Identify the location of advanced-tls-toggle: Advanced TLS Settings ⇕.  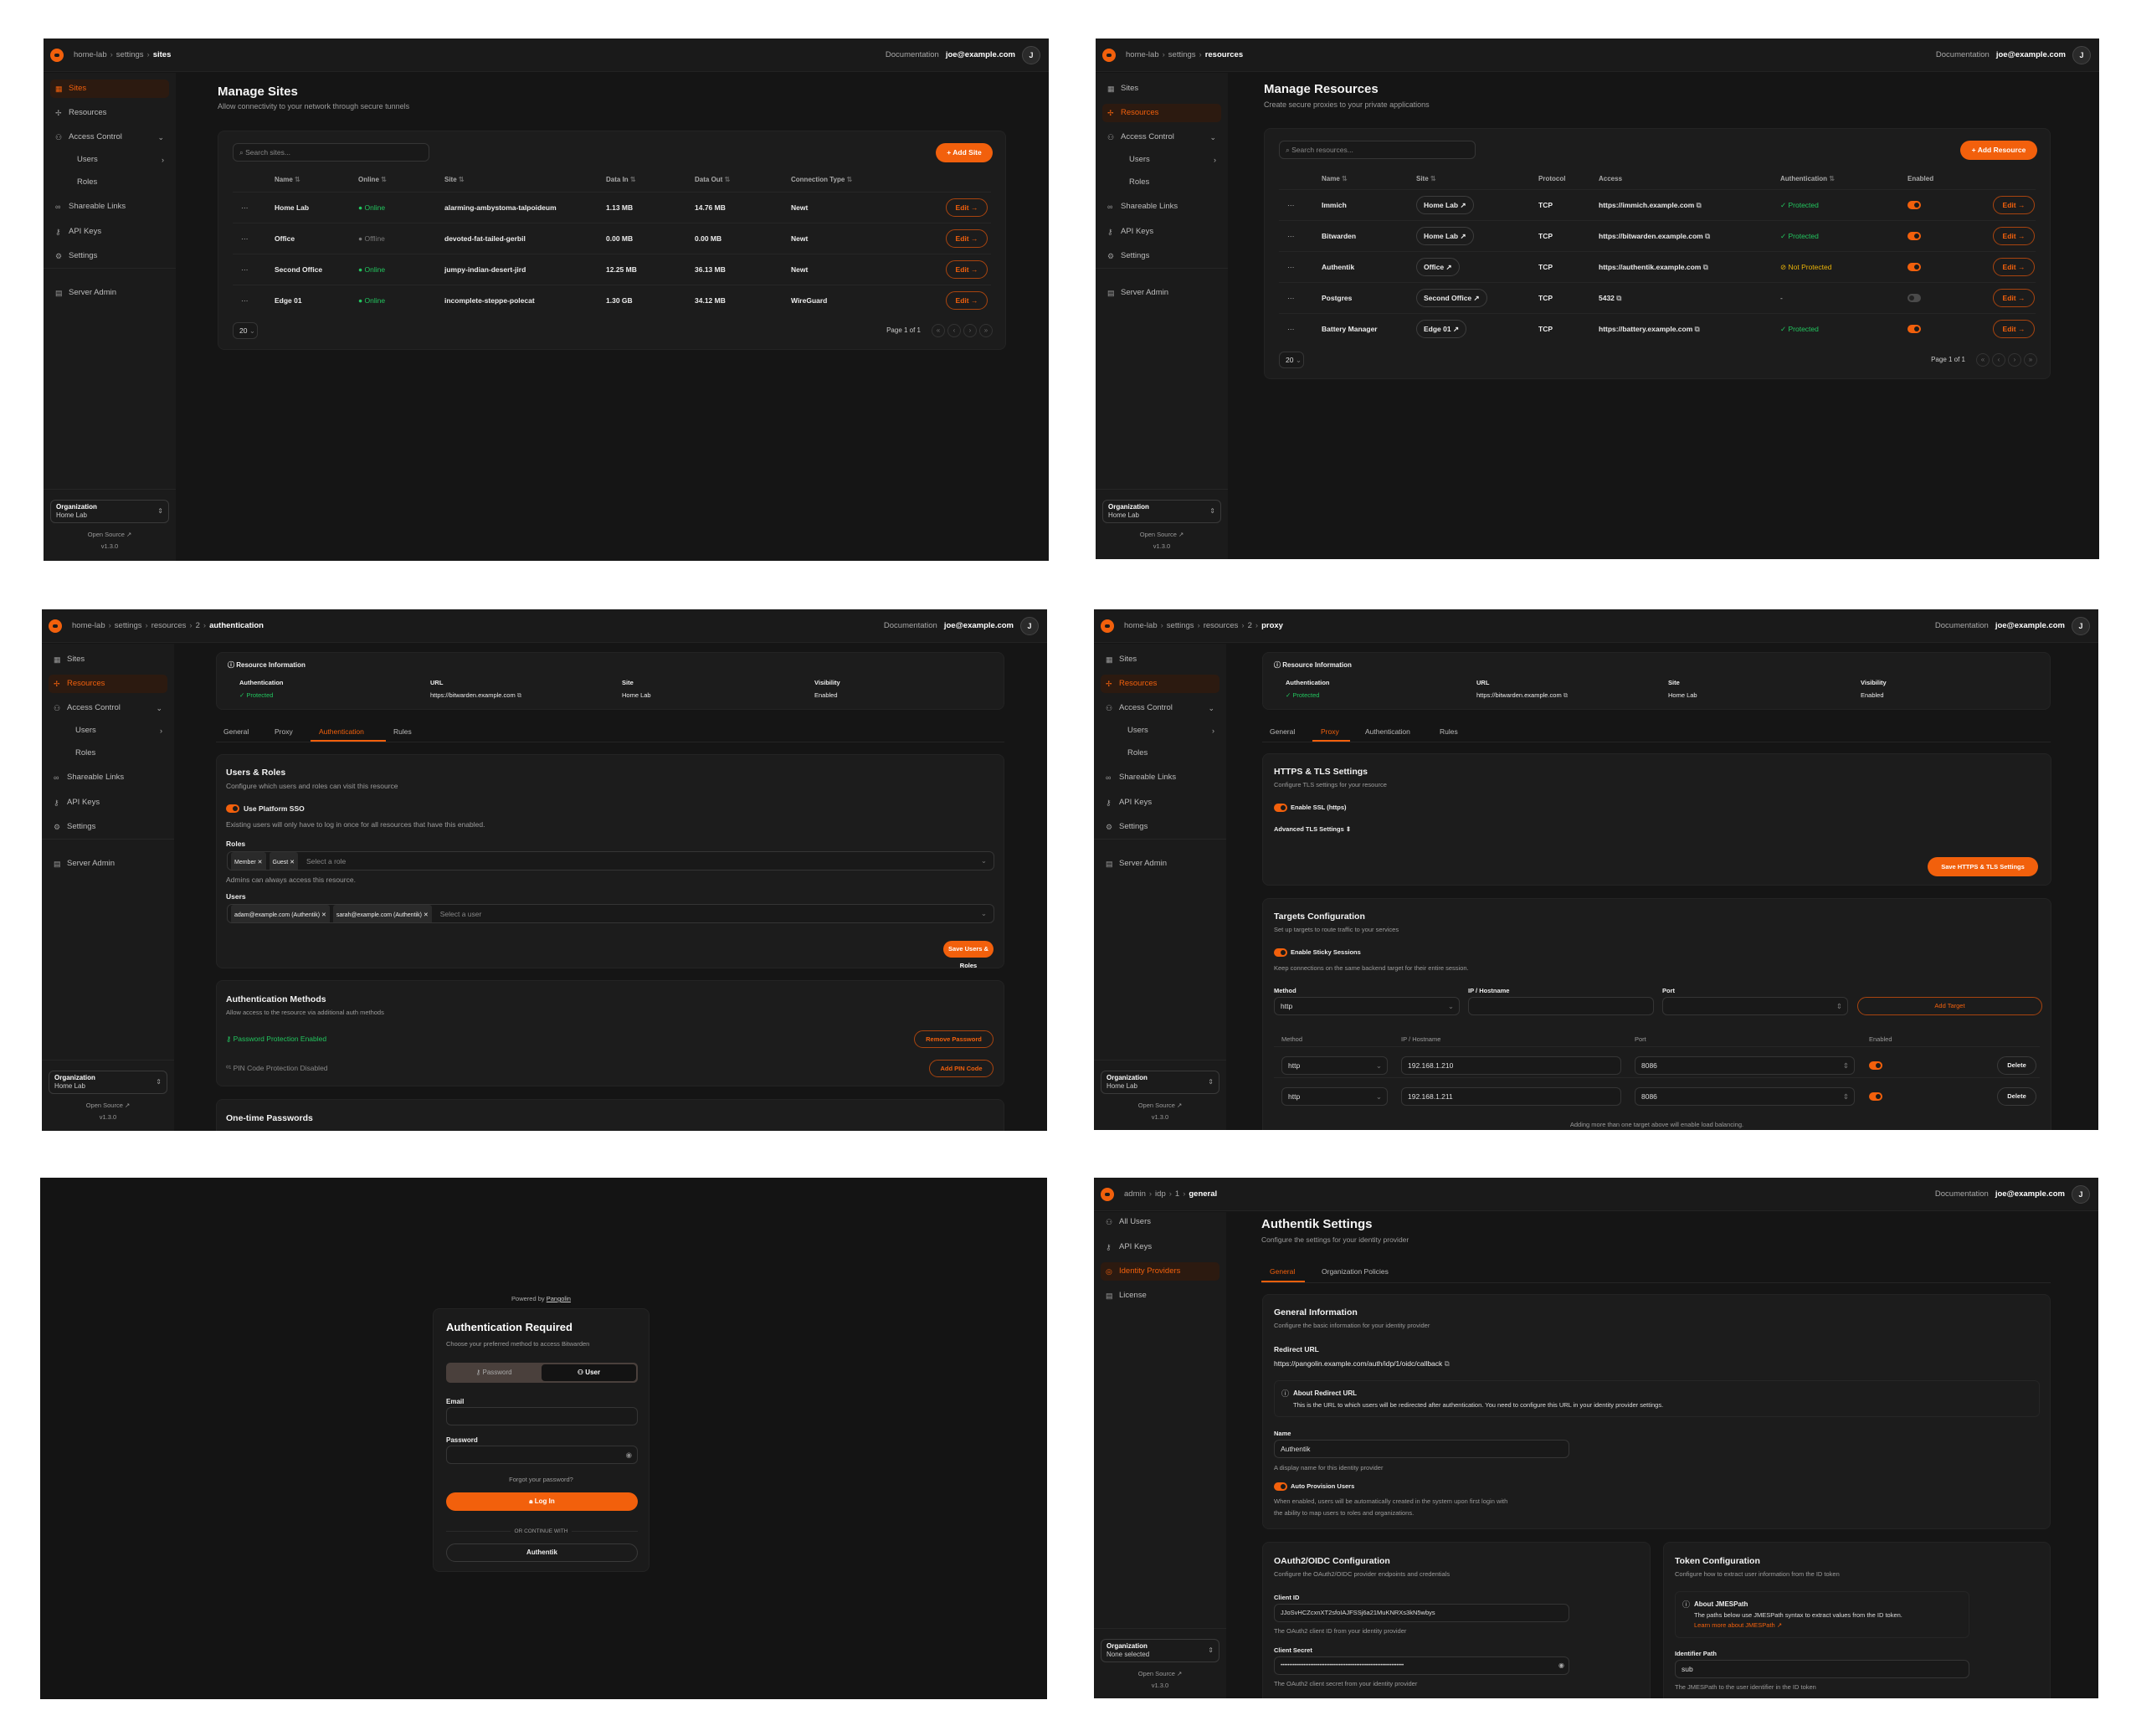
(1313, 829).